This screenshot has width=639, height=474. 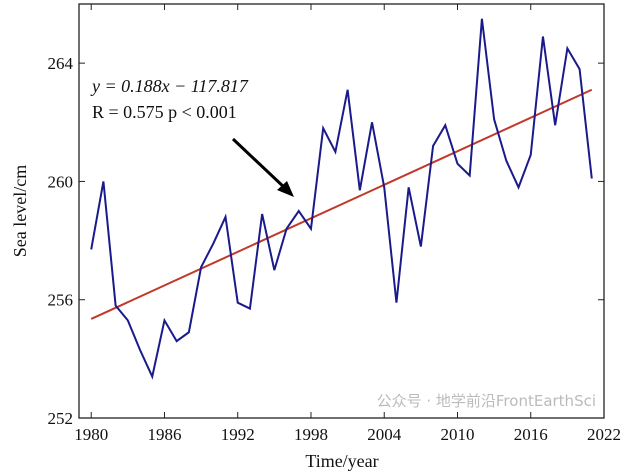 What do you see at coordinates (164, 112) in the screenshot?
I see `regression-stats: R = 0.575 p < 0.001` at bounding box center [164, 112].